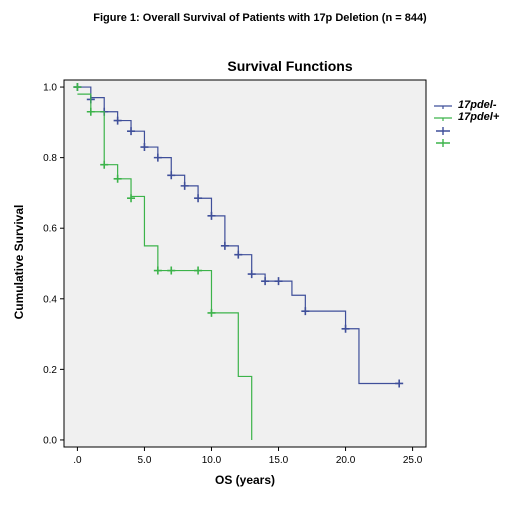  Describe the element at coordinates (212, 460) in the screenshot. I see `x-tick-label: 10.0` at that location.